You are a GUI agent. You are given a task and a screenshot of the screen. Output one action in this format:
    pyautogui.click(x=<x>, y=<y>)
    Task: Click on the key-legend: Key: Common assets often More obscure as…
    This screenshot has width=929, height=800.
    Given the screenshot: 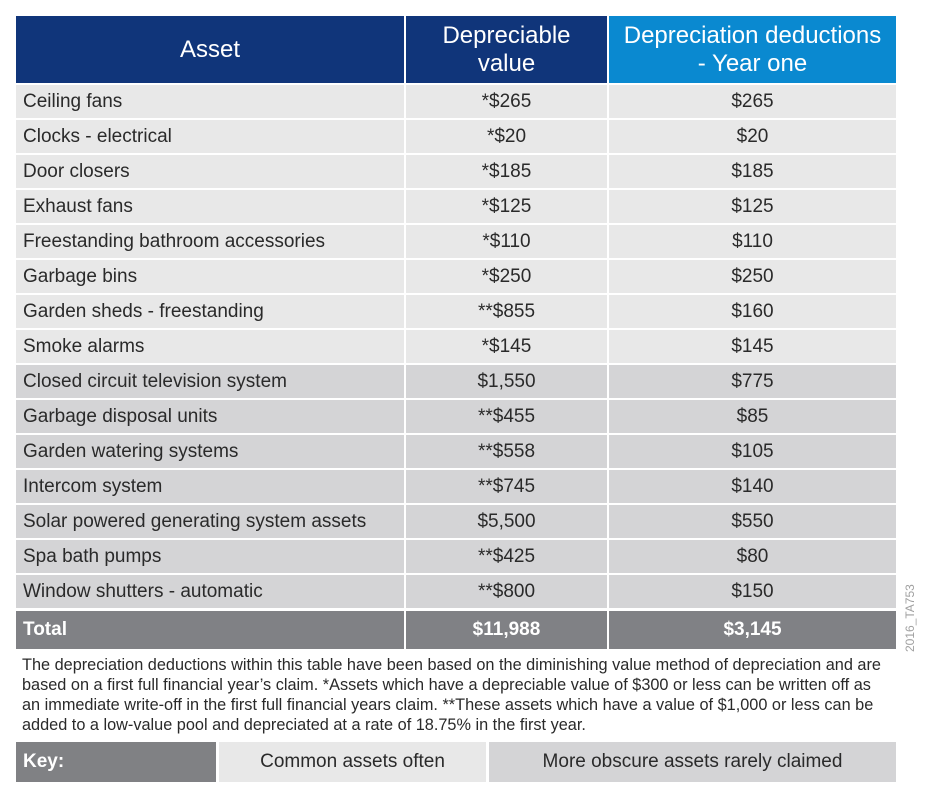 What is the action you would take?
    pyautogui.click(x=456, y=762)
    